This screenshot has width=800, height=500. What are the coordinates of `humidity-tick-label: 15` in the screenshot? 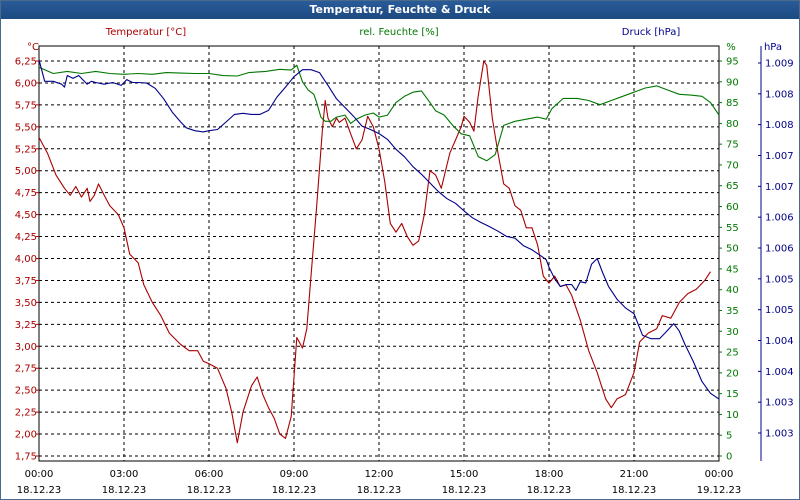 It's located at (732, 394).